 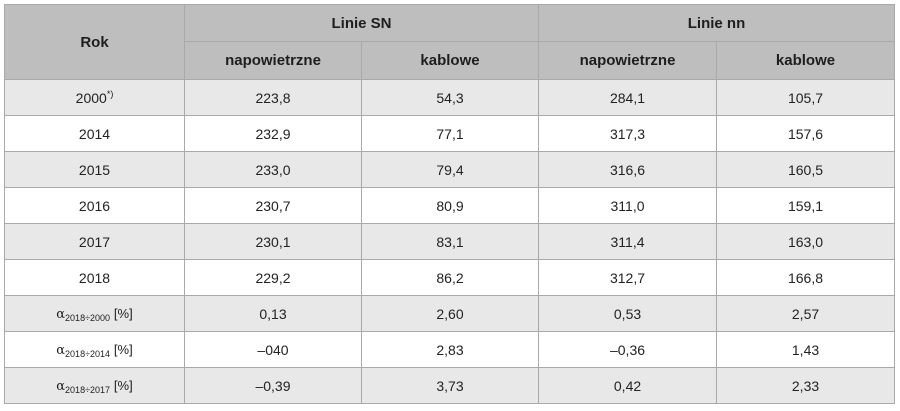 I want to click on sn-kablowe-cell: 2,60, so click(x=450, y=313).